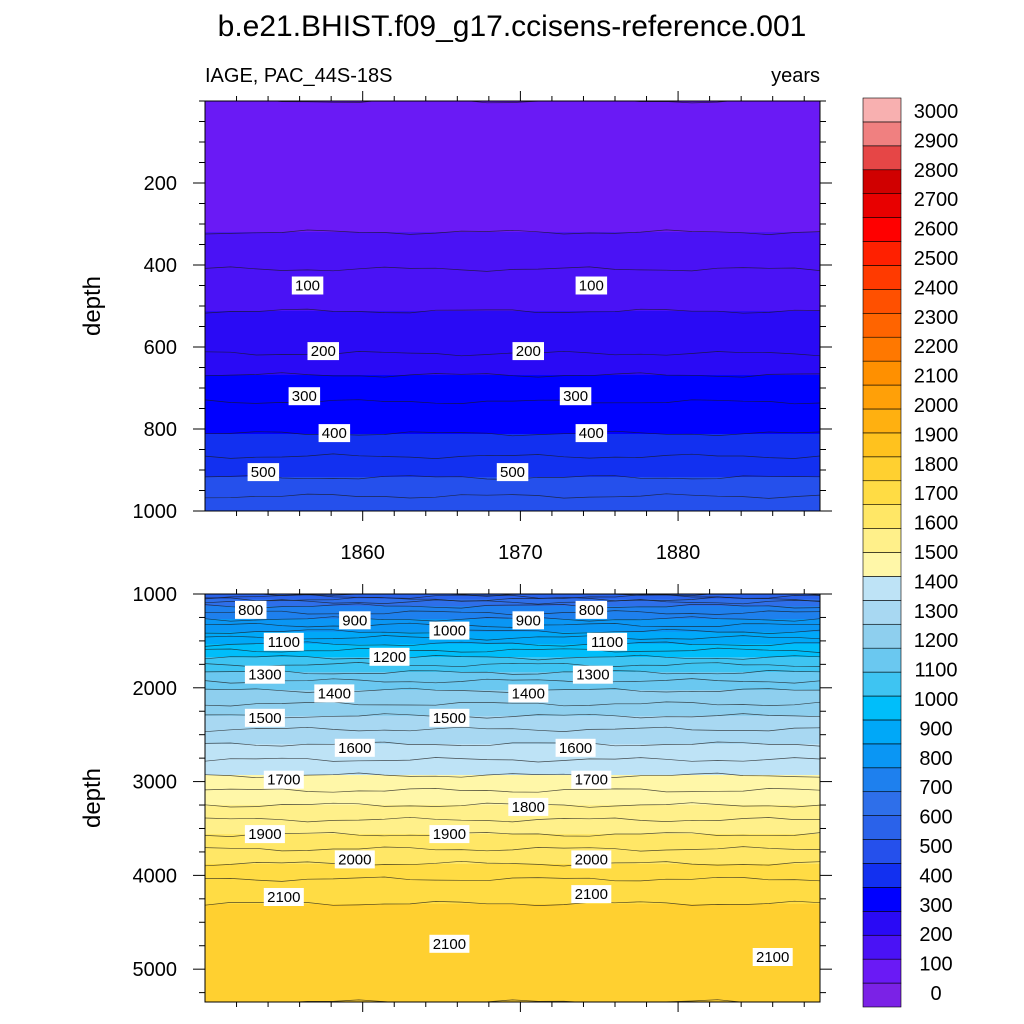  Describe the element at coordinates (935, 847) in the screenshot. I see `colorbar-label: 500` at that location.